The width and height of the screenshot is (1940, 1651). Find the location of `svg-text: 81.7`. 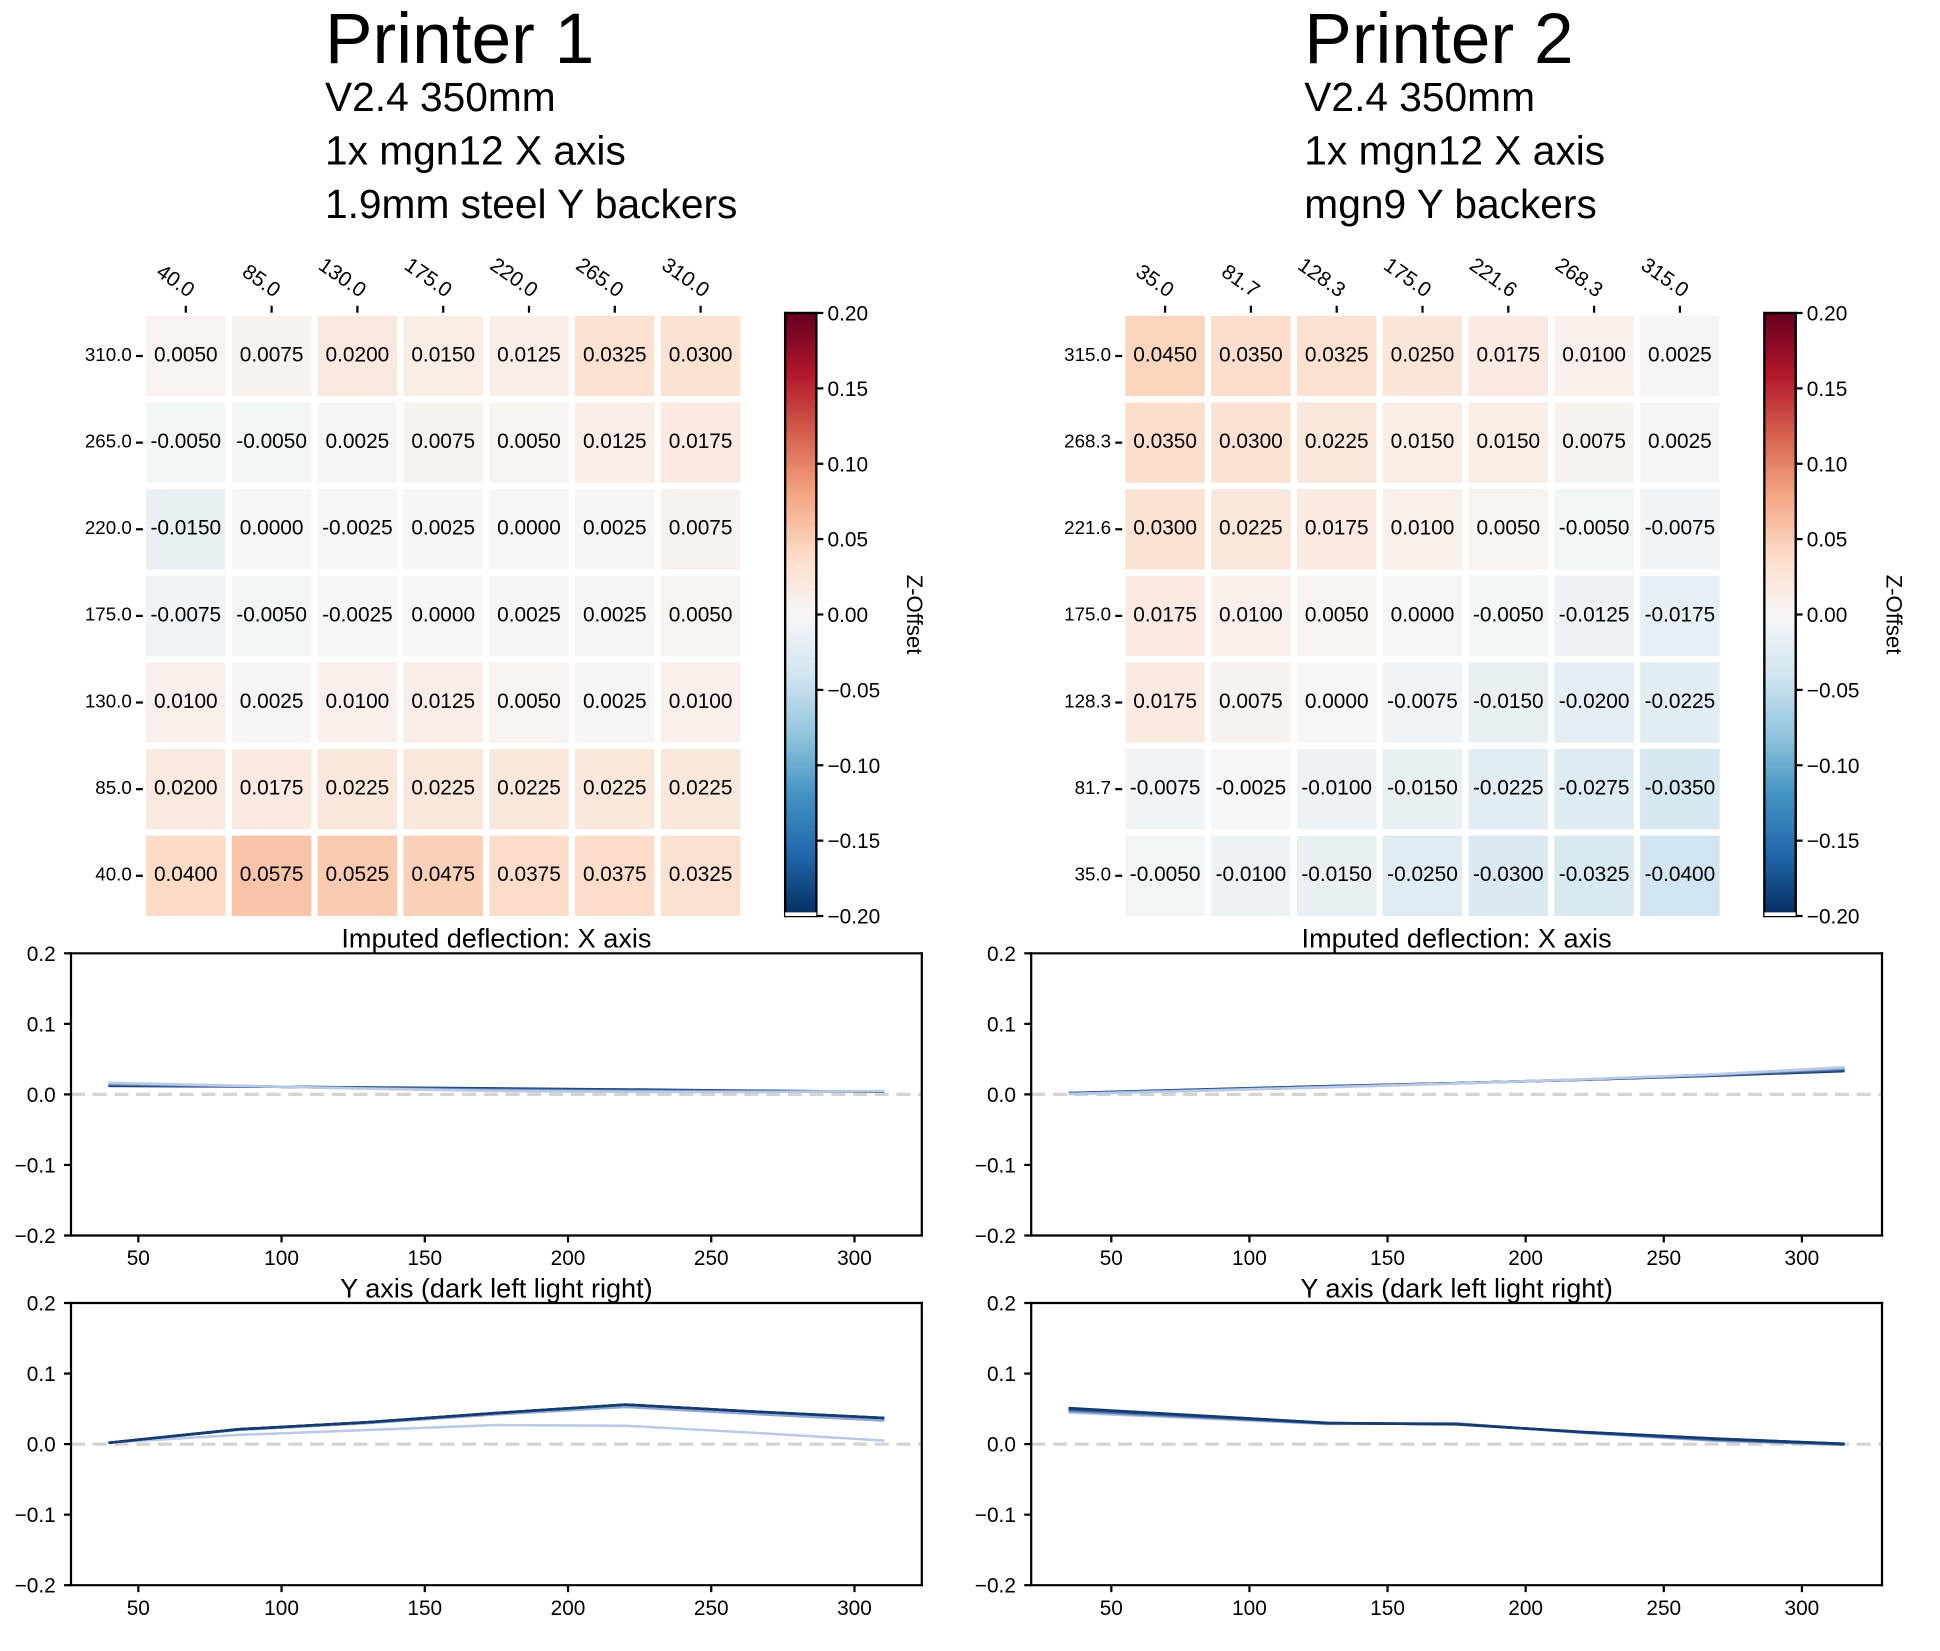

svg-text: 81.7 is located at coordinates (1093, 787).